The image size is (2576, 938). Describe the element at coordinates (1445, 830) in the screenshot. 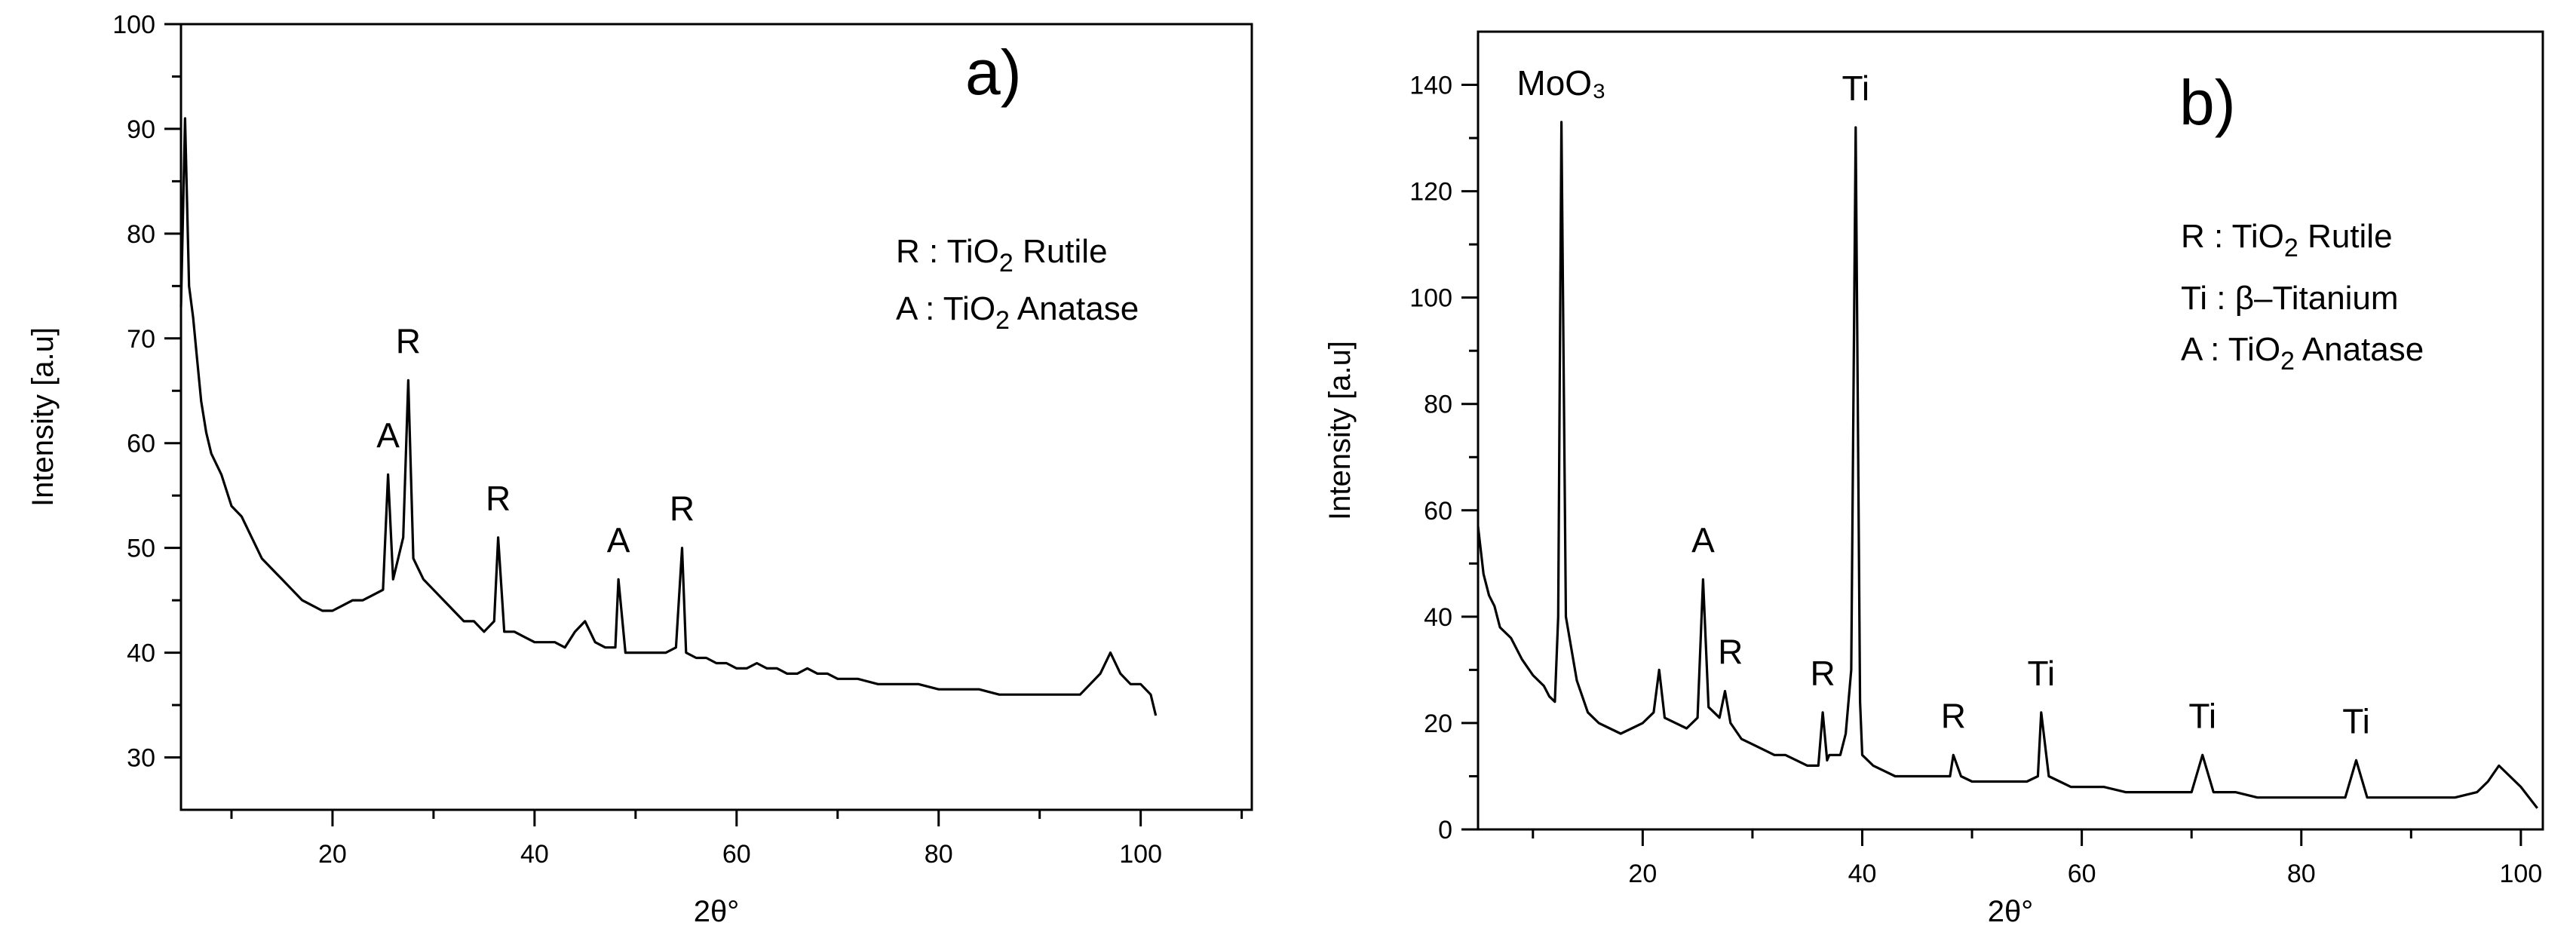

I see `y-tick-label: 0` at that location.